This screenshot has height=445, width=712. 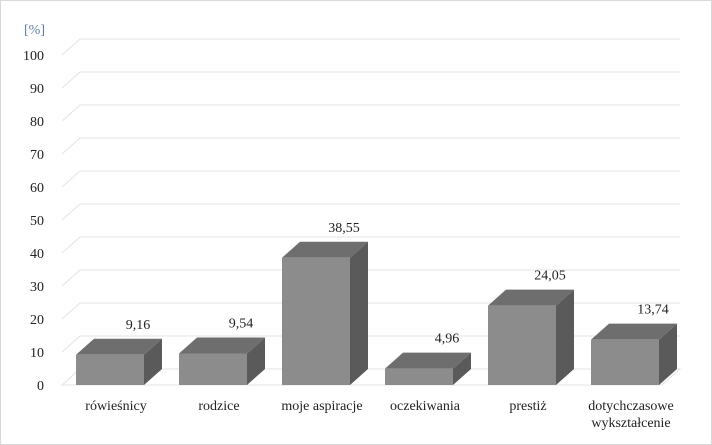 I want to click on data-label: 4,96, so click(x=447, y=339).